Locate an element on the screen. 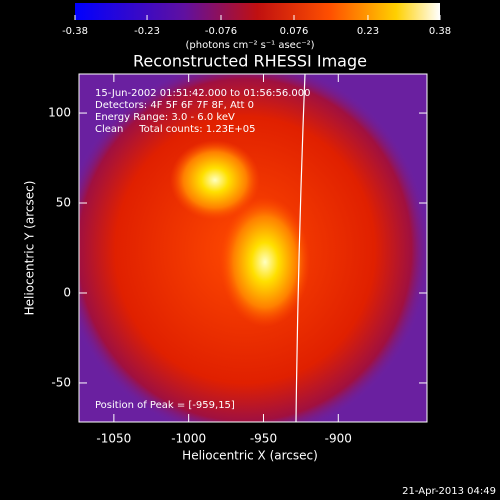 Image resolution: width=500 pixels, height=500 pixels. colorbar-tick-label: 0.38 is located at coordinates (440, 31).